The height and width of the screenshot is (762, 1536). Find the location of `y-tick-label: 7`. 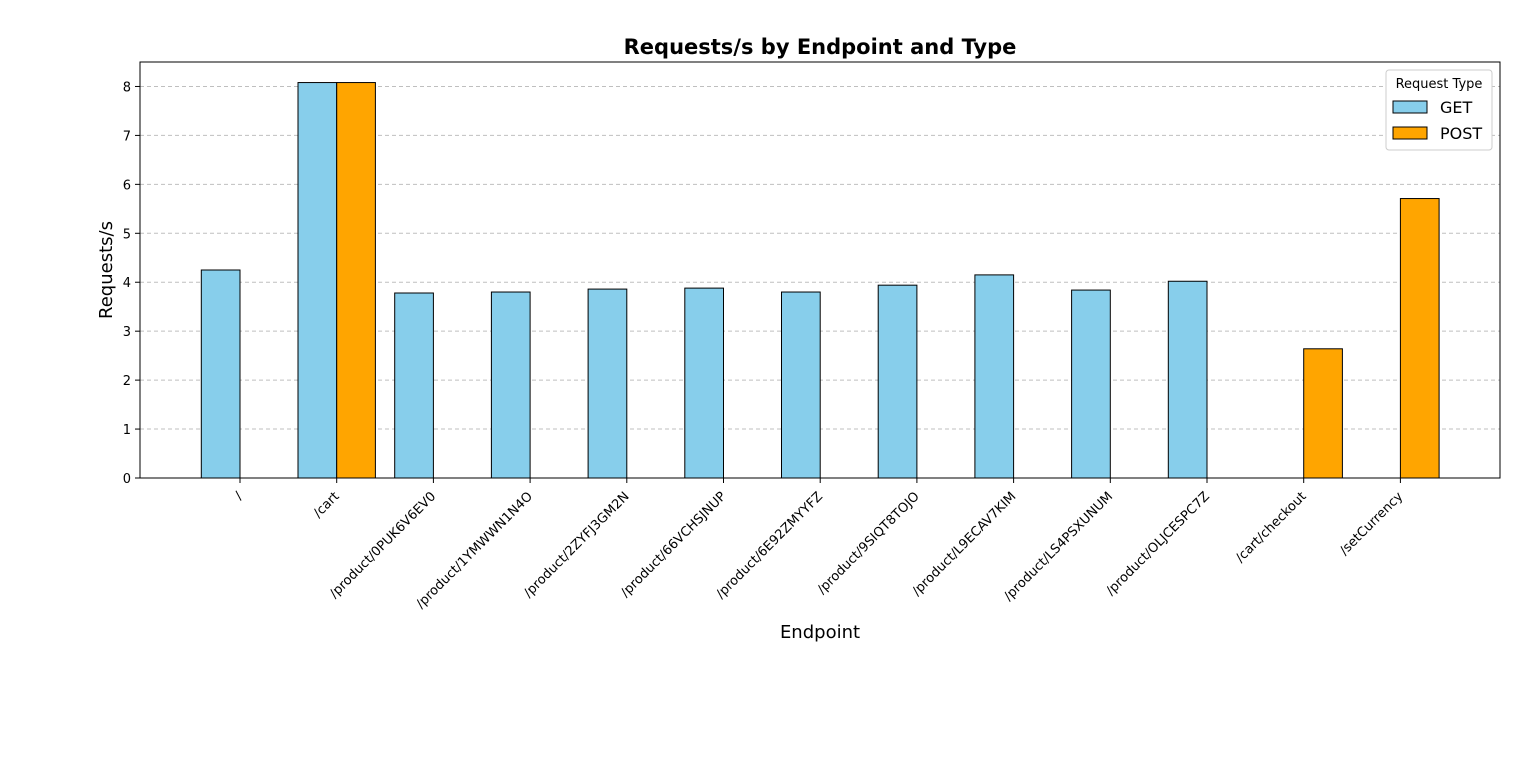

y-tick-label: 7 is located at coordinates (127, 136).